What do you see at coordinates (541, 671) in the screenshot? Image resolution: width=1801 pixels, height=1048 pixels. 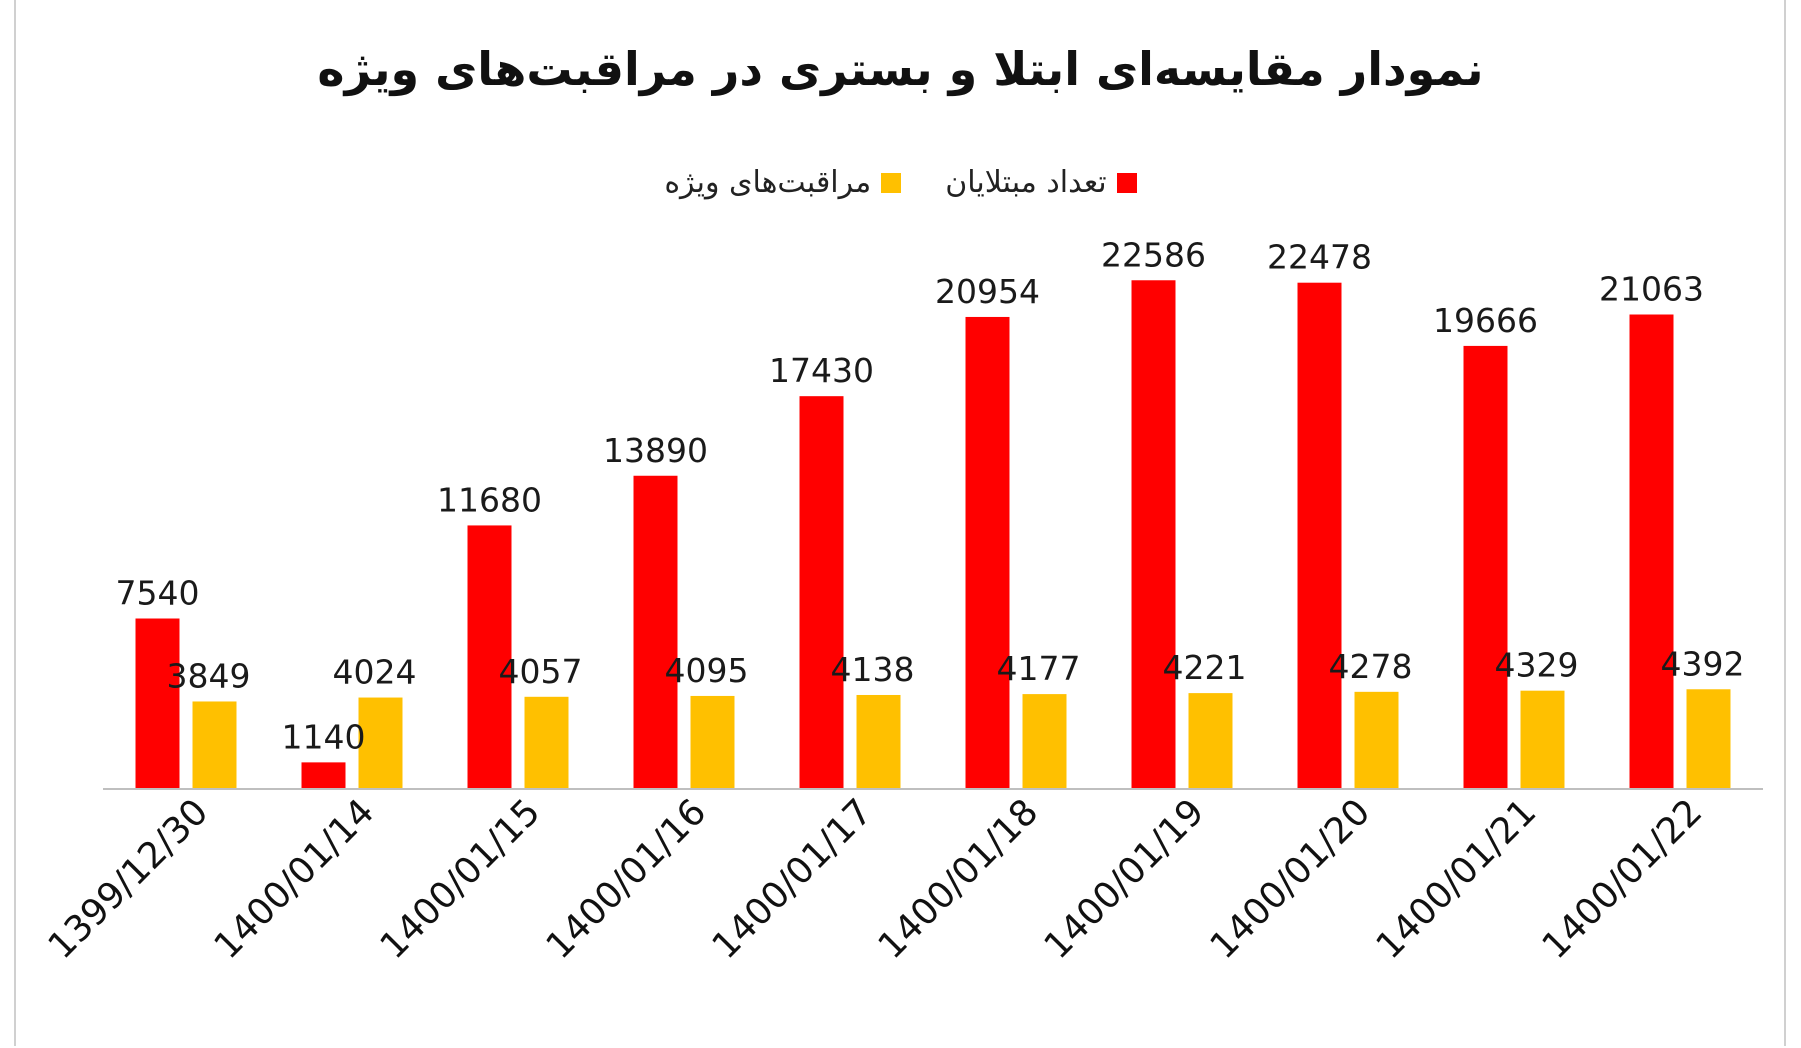 I see `data-label-series-1-2: 4057` at bounding box center [541, 671].